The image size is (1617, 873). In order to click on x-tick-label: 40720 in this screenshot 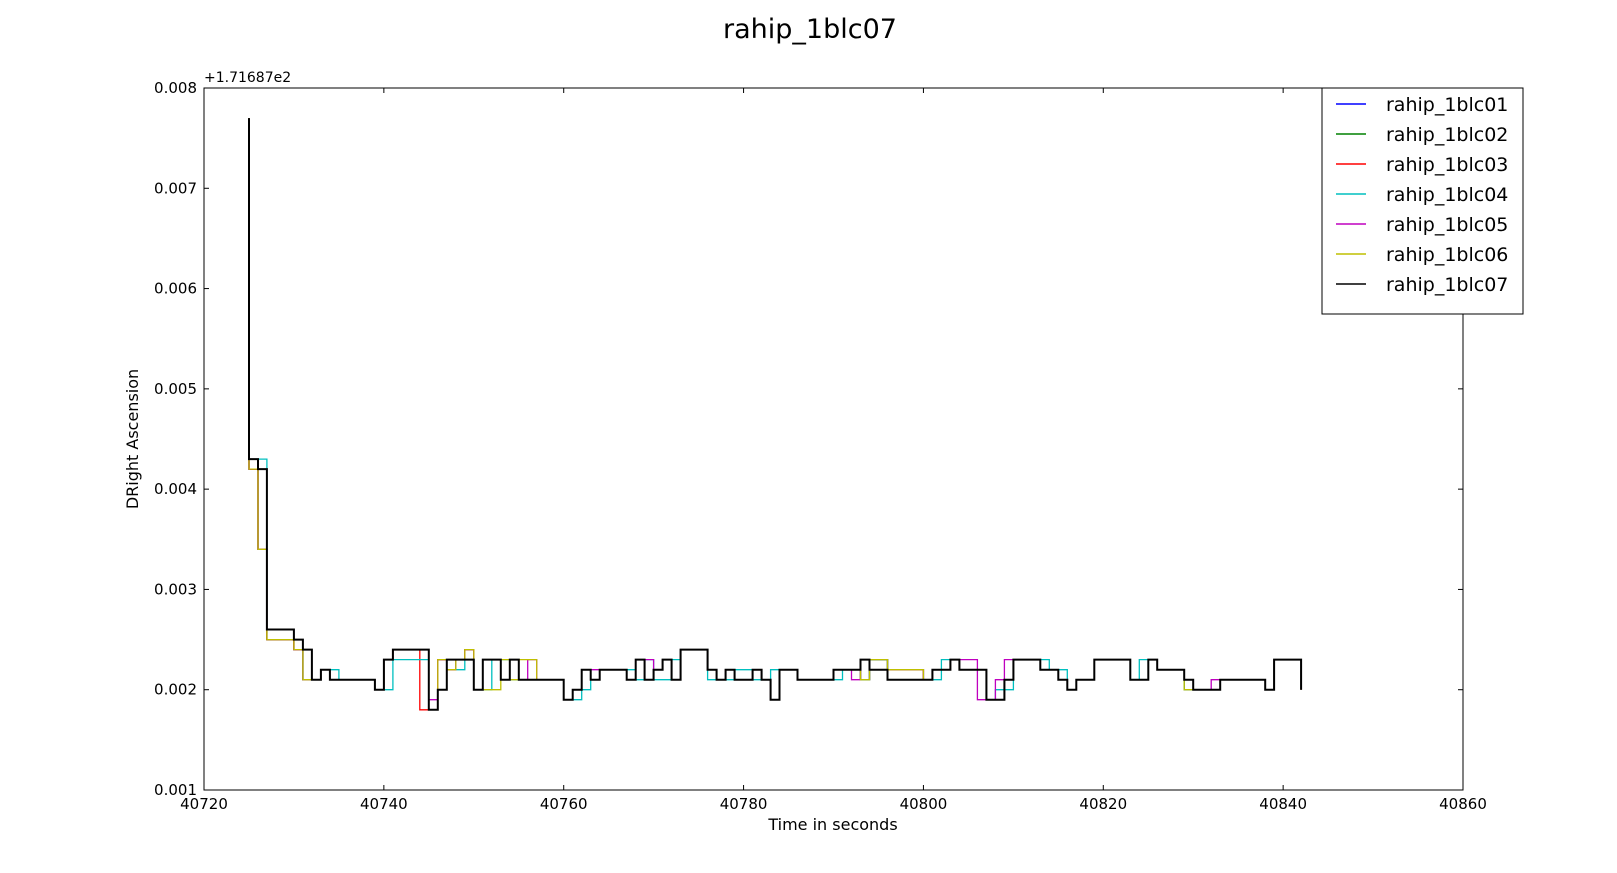, I will do `click(204, 804)`.